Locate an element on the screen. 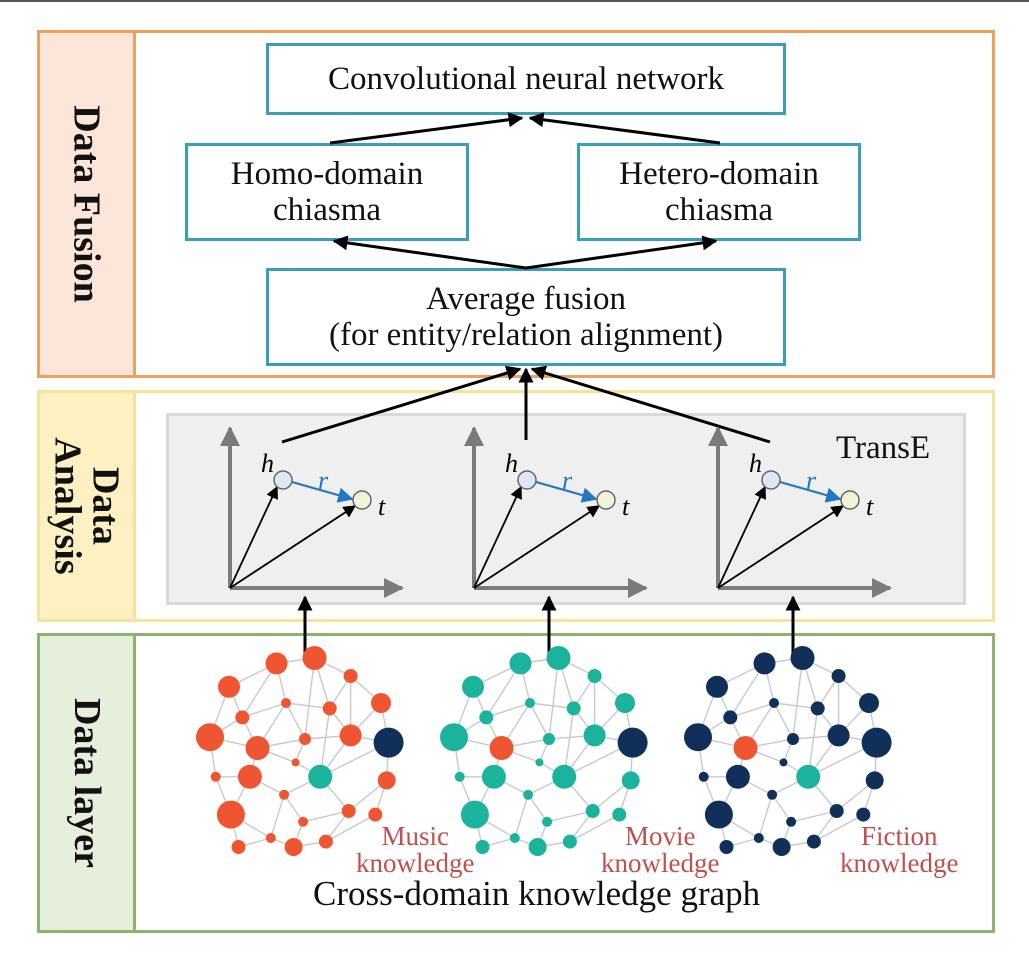  arrow-right-embedding-to-avg is located at coordinates (650, 404).